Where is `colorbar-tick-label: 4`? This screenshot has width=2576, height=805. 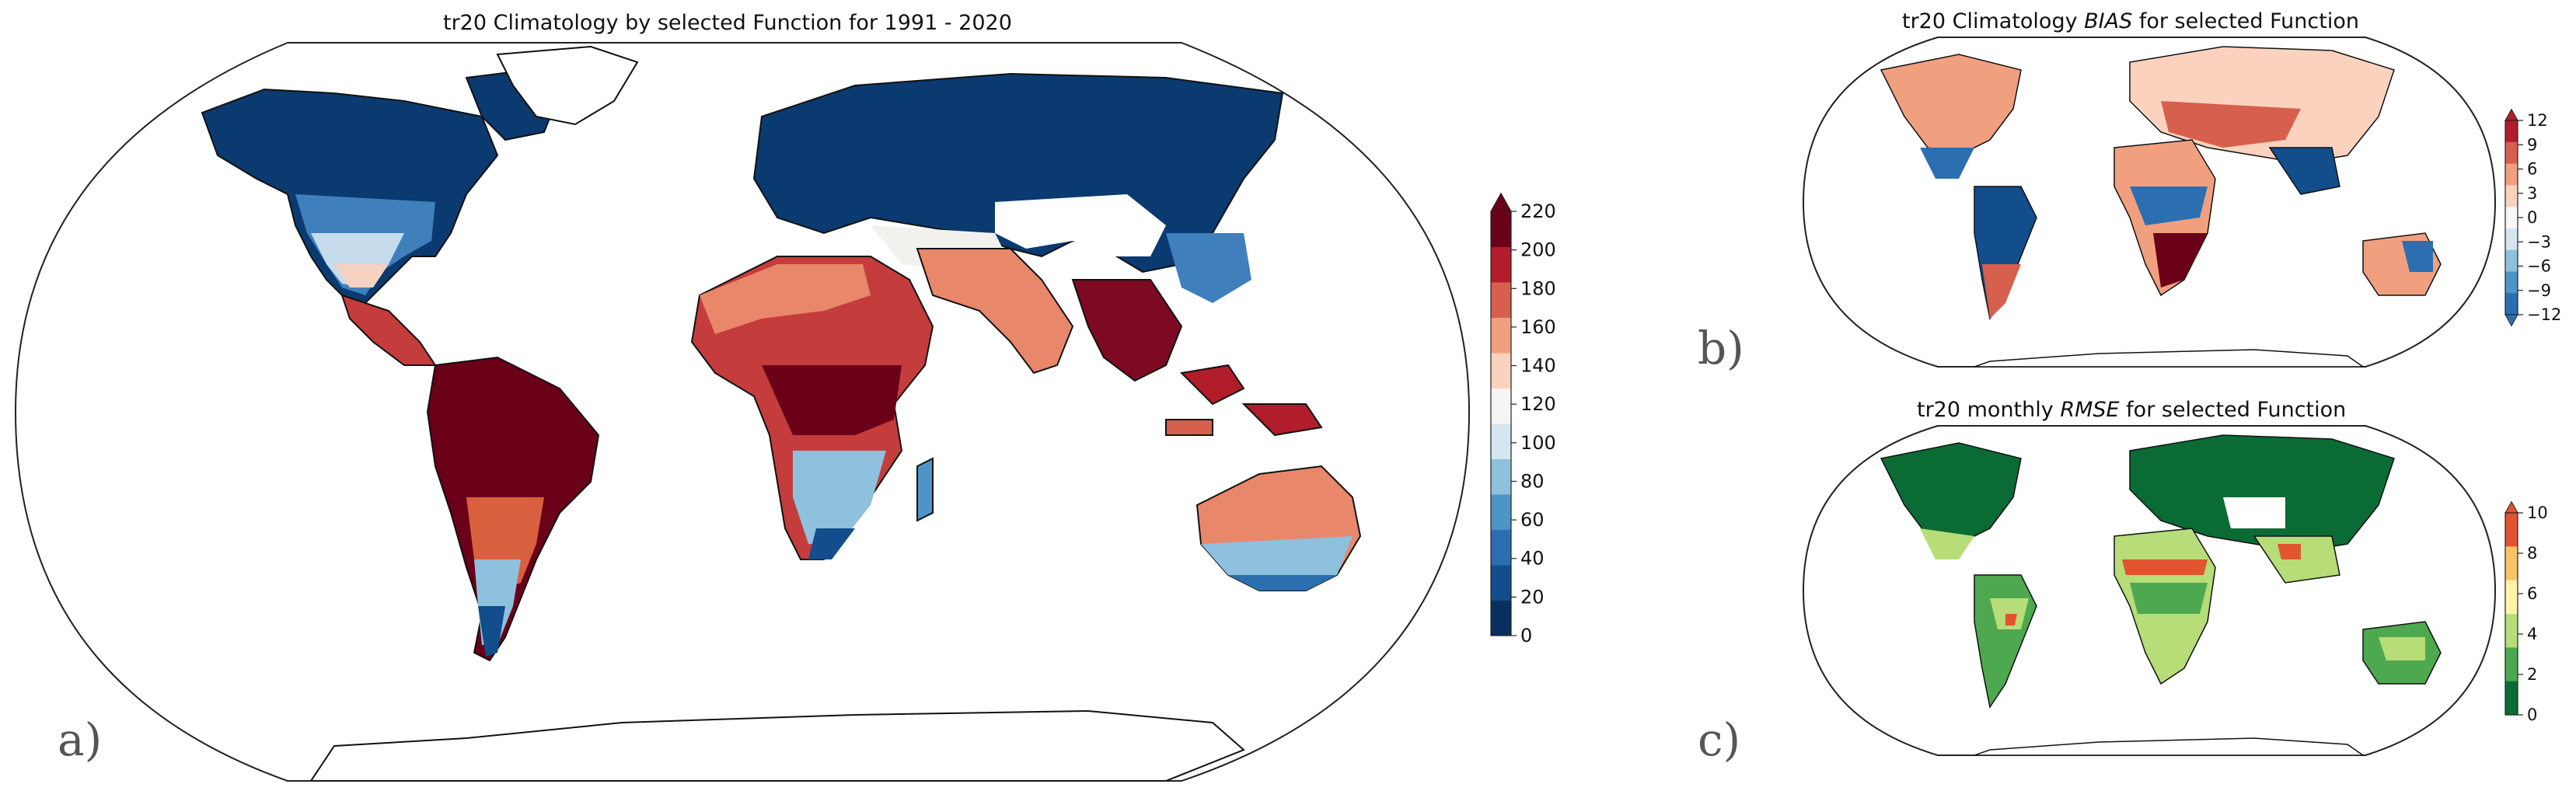
colorbar-tick-label: 4 is located at coordinates (2532, 634).